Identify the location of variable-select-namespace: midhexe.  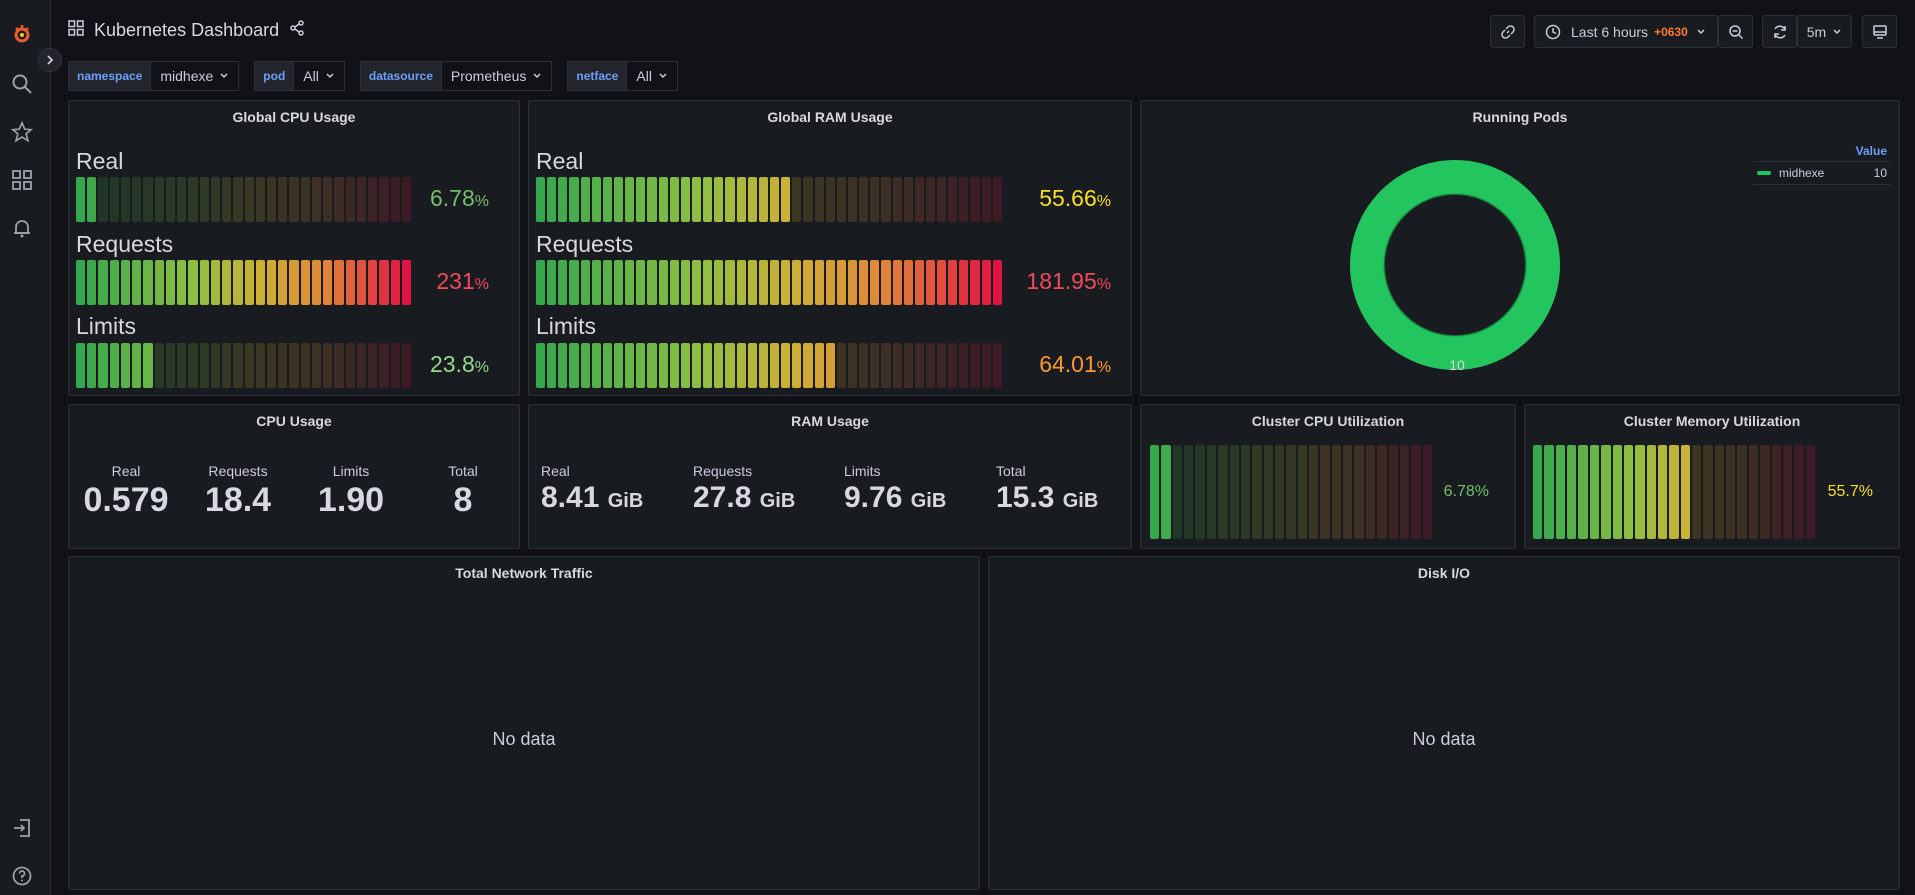
(195, 75).